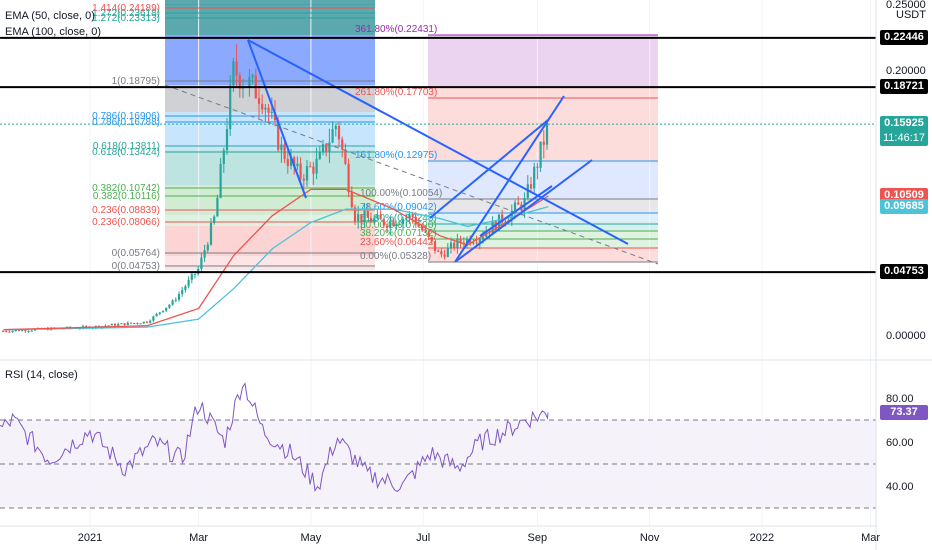 The height and width of the screenshot is (550, 932). Describe the element at coordinates (904, 412) in the screenshot. I see `rsi-tag: 73.37` at that location.